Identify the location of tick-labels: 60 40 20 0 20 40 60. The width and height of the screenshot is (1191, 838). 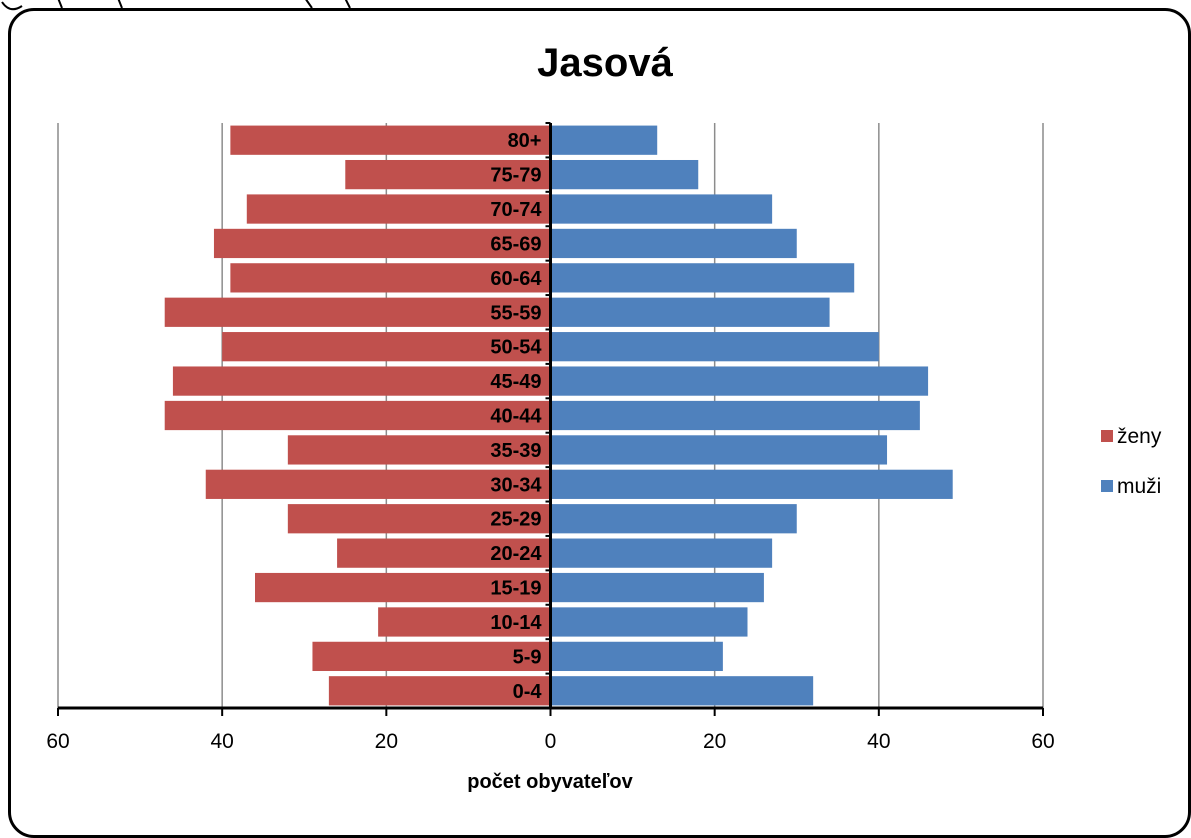
(550, 741).